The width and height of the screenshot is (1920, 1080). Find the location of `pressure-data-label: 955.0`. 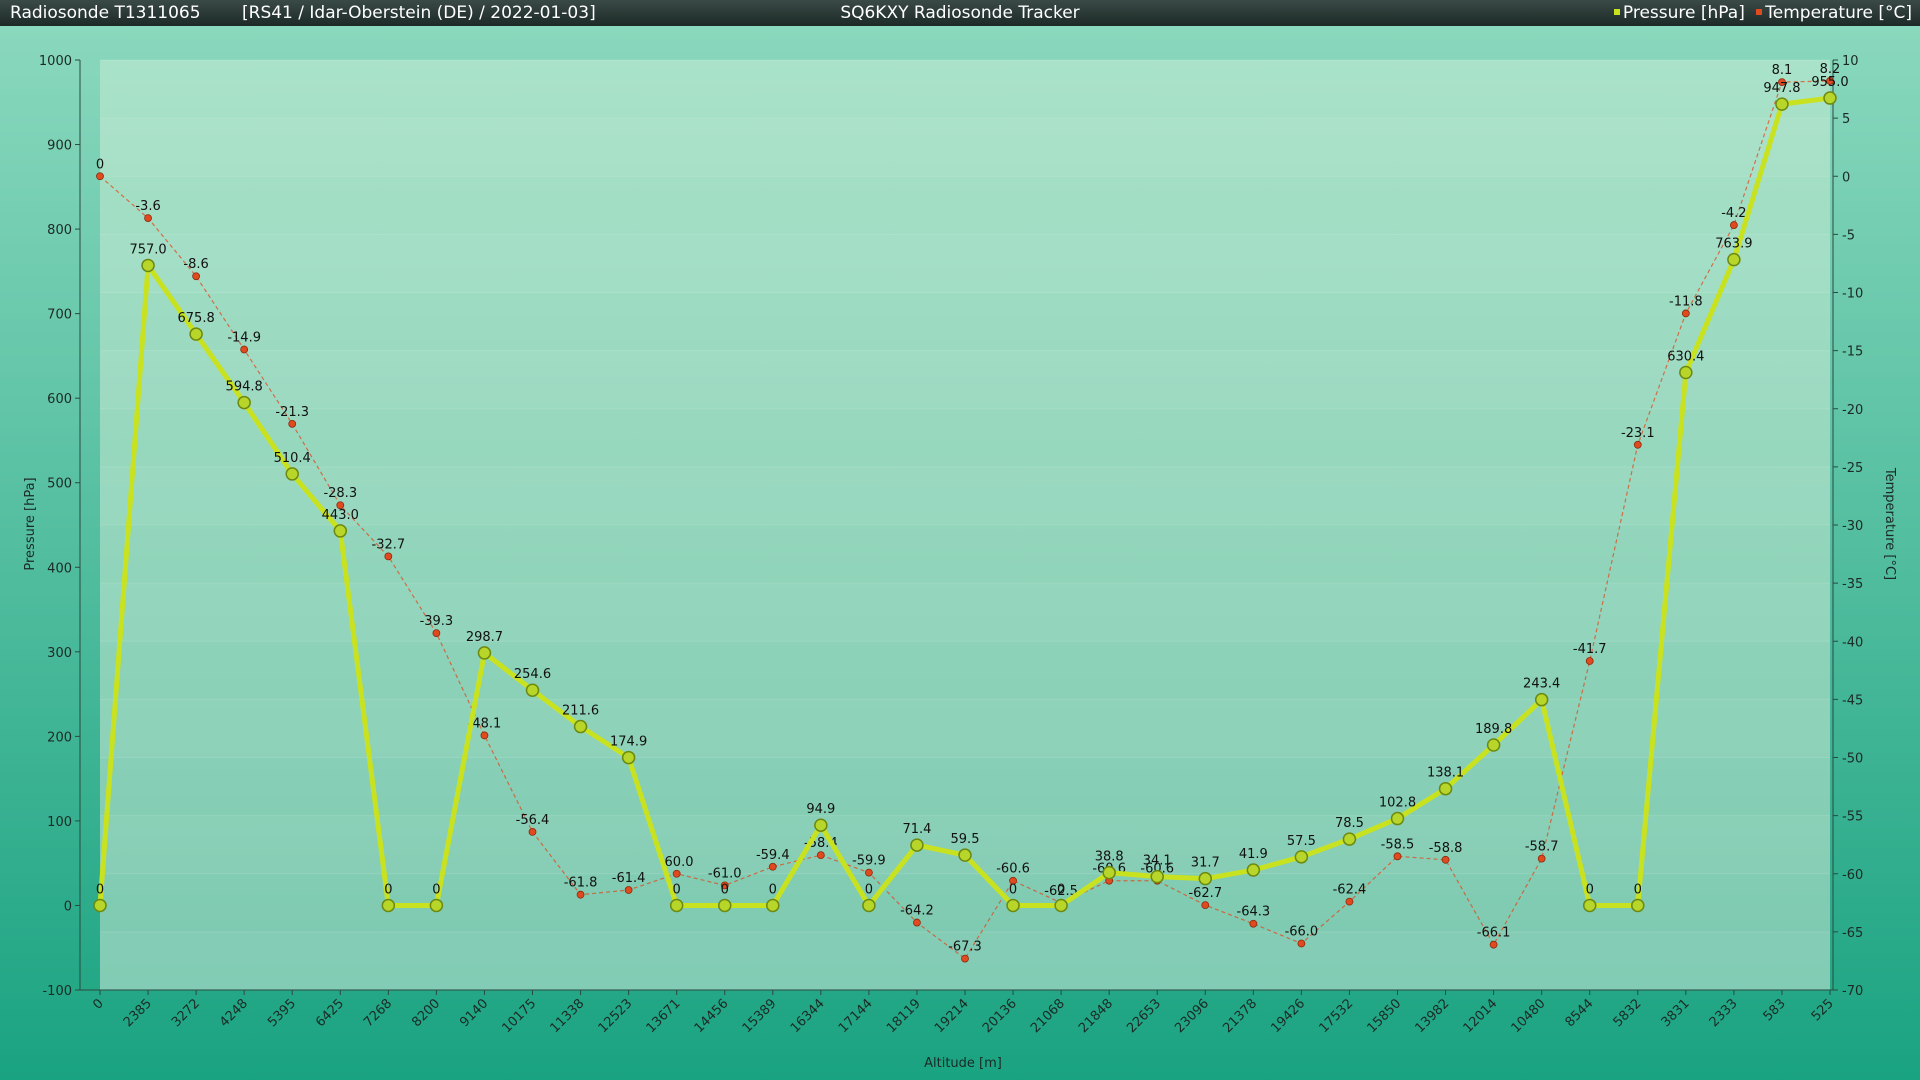

pressure-data-label: 955.0 is located at coordinates (1829, 82).